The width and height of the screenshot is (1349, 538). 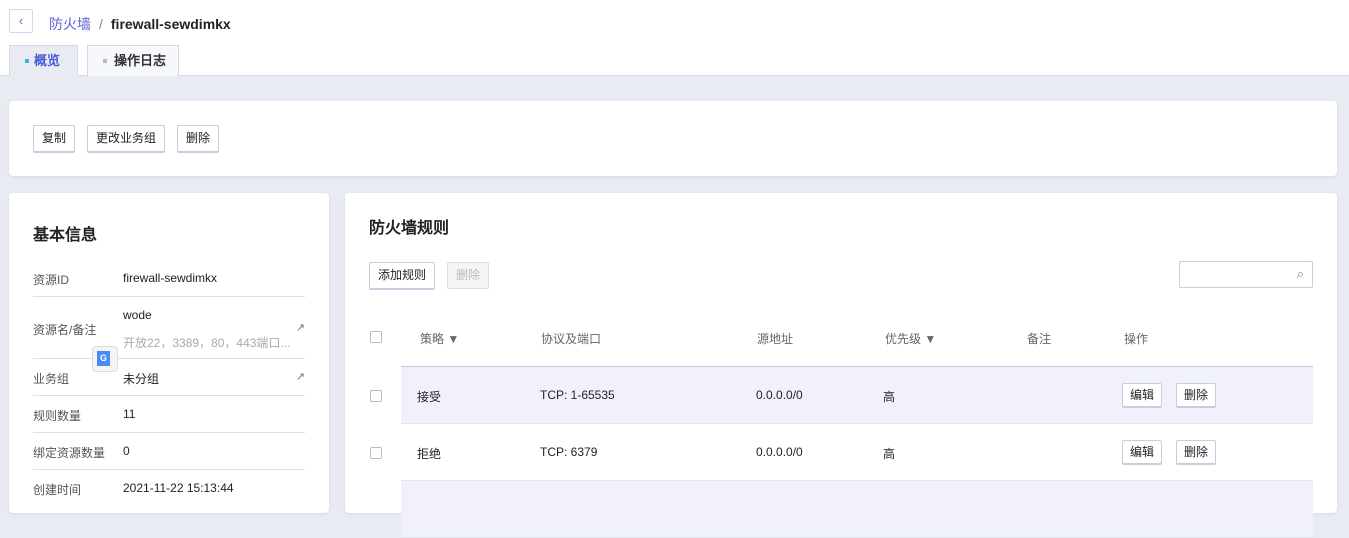 I want to click on add-rule-button: 添加规则, so click(x=402, y=275).